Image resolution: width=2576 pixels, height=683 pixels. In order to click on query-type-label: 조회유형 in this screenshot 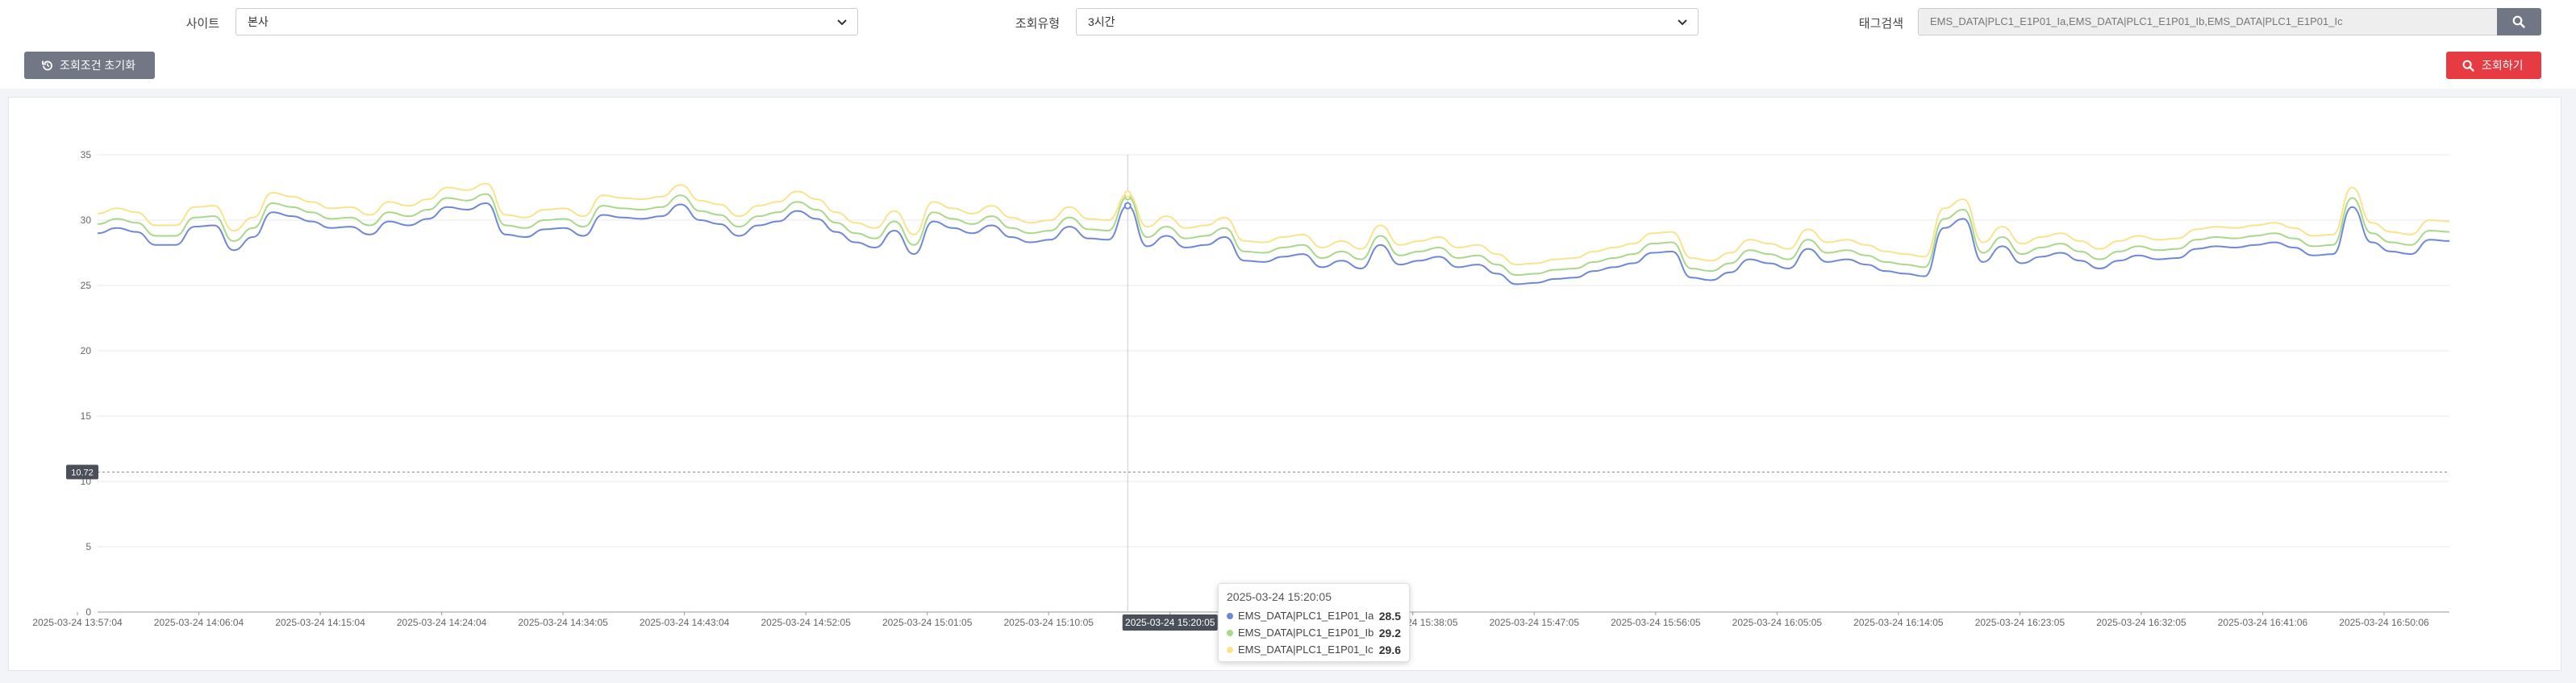, I will do `click(1037, 24)`.